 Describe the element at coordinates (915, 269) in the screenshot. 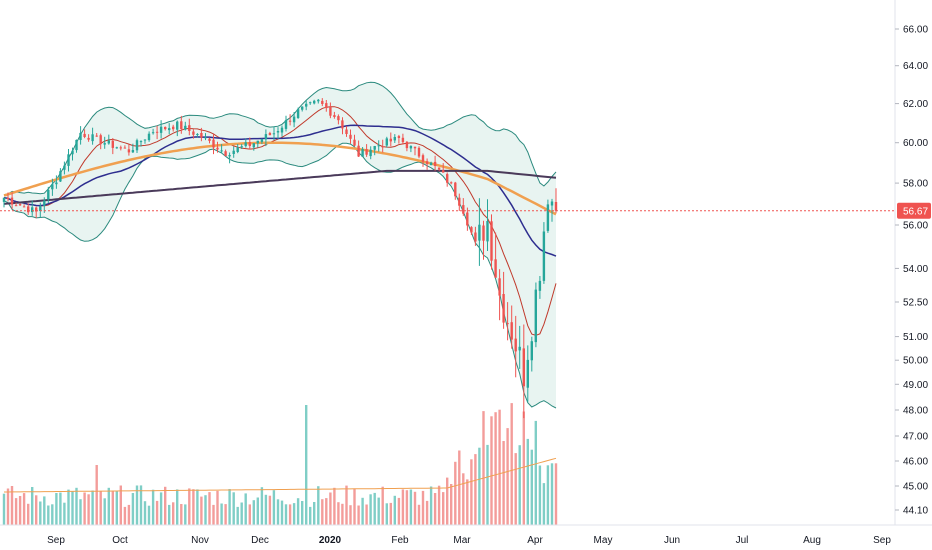

I see `price-tick-label: 54.00` at that location.